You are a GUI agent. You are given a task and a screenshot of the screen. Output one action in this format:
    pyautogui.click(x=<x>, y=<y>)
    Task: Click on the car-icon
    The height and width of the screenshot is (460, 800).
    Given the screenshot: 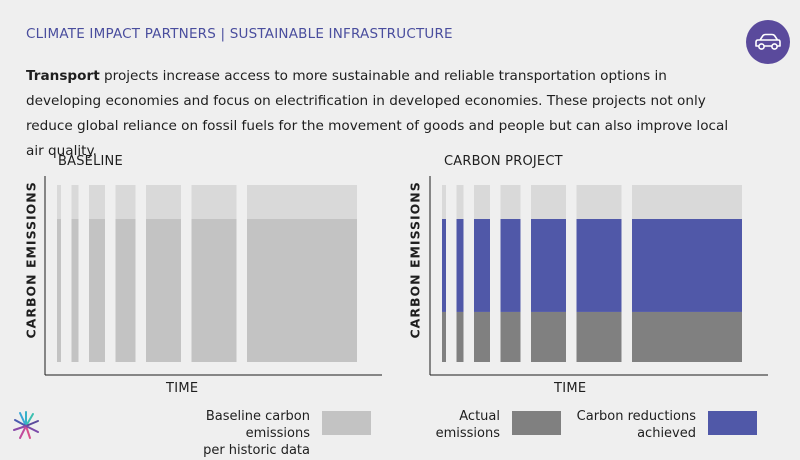 What is the action you would take?
    pyautogui.click(x=768, y=41)
    